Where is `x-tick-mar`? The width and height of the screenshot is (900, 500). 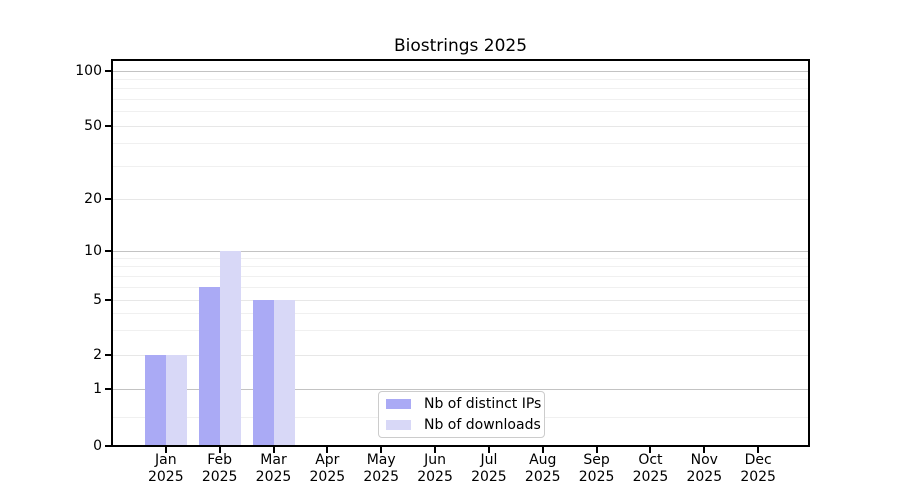 x-tick-mar is located at coordinates (273, 450).